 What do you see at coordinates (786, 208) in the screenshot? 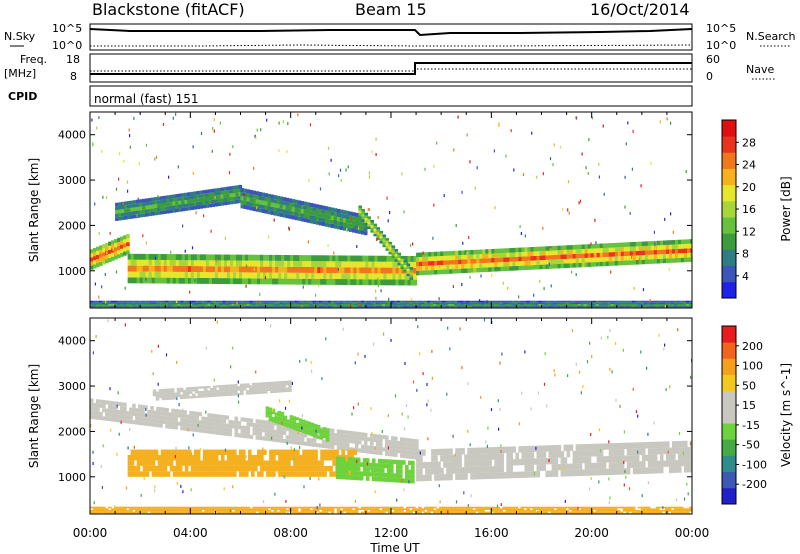
I see `power-colorbar-label: Power [dB]` at bounding box center [786, 208].